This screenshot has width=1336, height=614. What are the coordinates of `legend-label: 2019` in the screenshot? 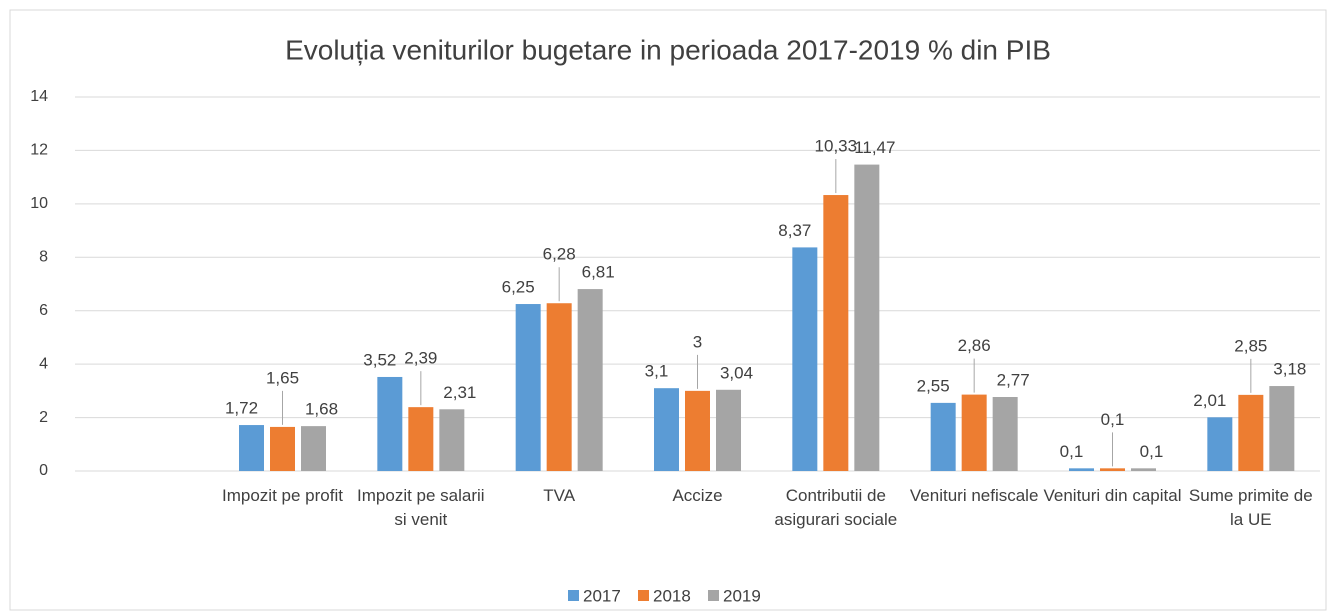 It's located at (742, 595).